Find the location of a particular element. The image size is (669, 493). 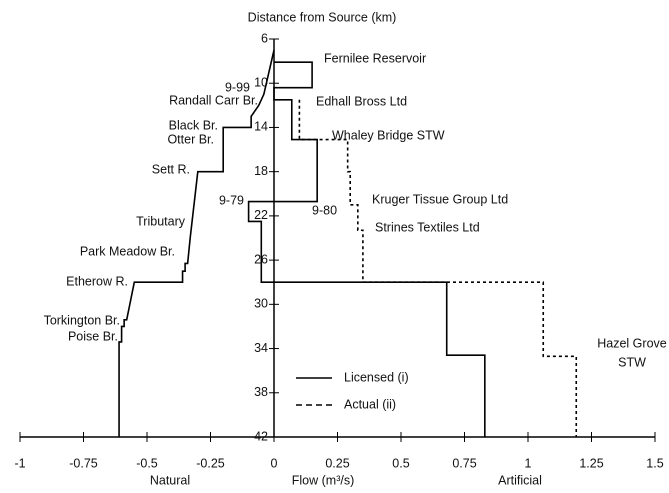

x-tick-label: -0.5 is located at coordinates (147, 463).